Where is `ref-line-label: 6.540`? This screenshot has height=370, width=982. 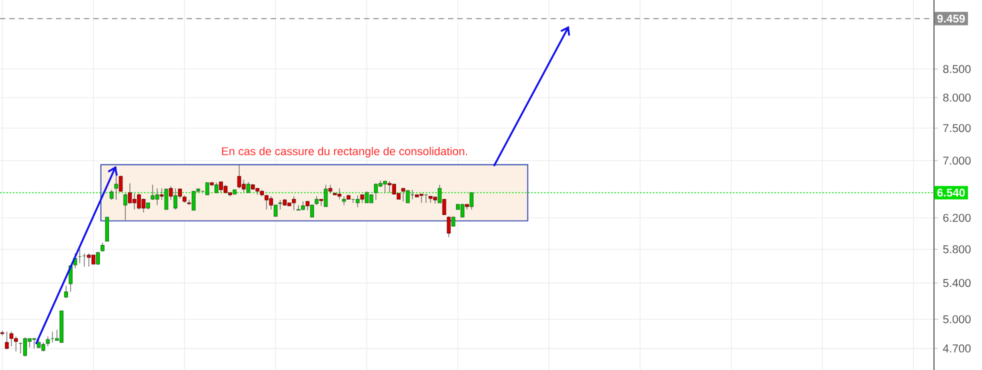 ref-line-label: 6.540 is located at coordinates (951, 192).